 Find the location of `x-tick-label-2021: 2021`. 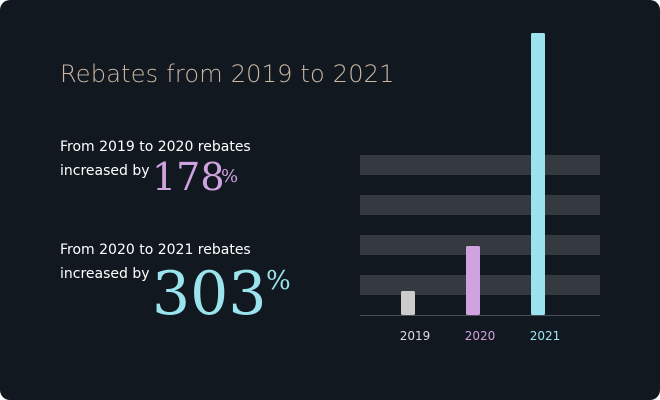

x-tick-label-2021: 2021 is located at coordinates (545, 336).